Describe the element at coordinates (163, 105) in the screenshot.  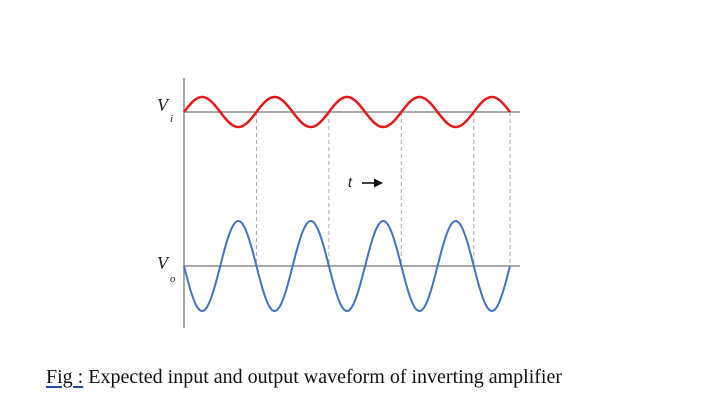
I see `input-voltage-label: V` at that location.